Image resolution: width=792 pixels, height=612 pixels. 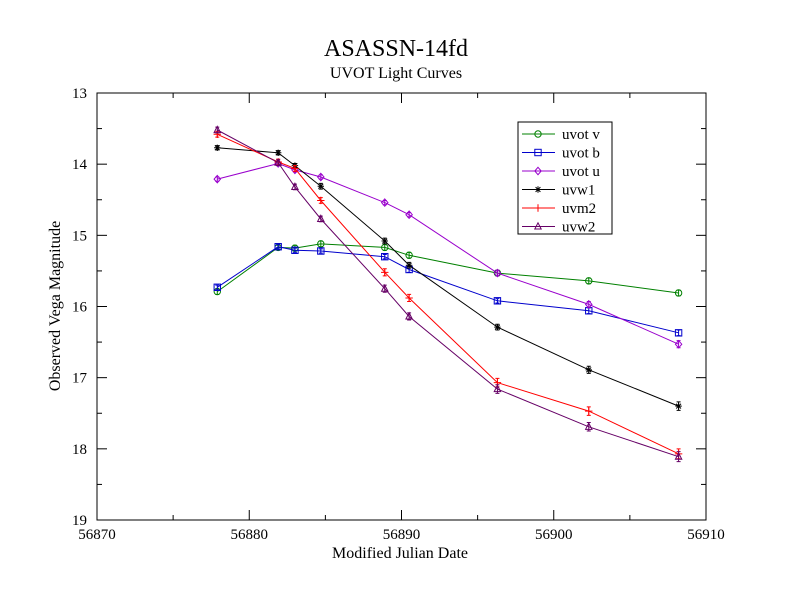 I want to click on legend-marker-uvot-v, so click(x=538, y=134).